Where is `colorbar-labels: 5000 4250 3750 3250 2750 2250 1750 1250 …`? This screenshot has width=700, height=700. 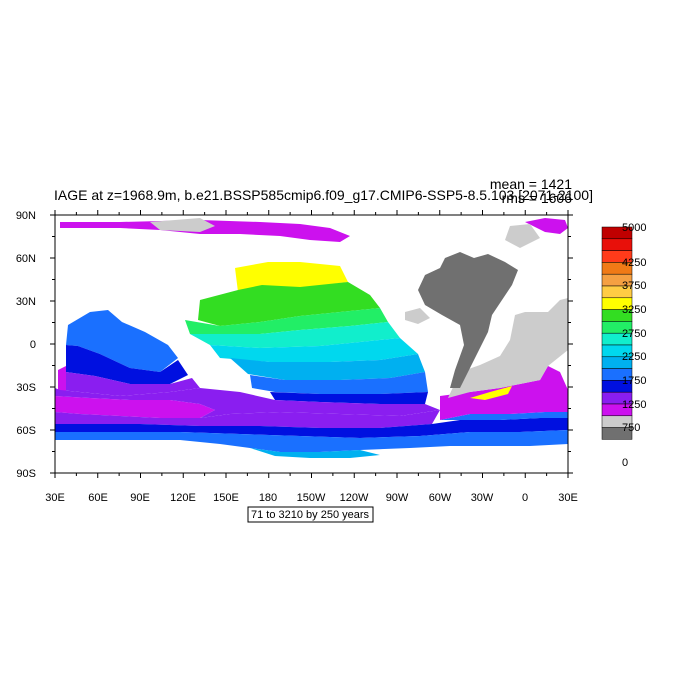
colorbar-labels: 5000 4250 3750 3250 2750 2250 1750 1250 … is located at coordinates (634, 345).